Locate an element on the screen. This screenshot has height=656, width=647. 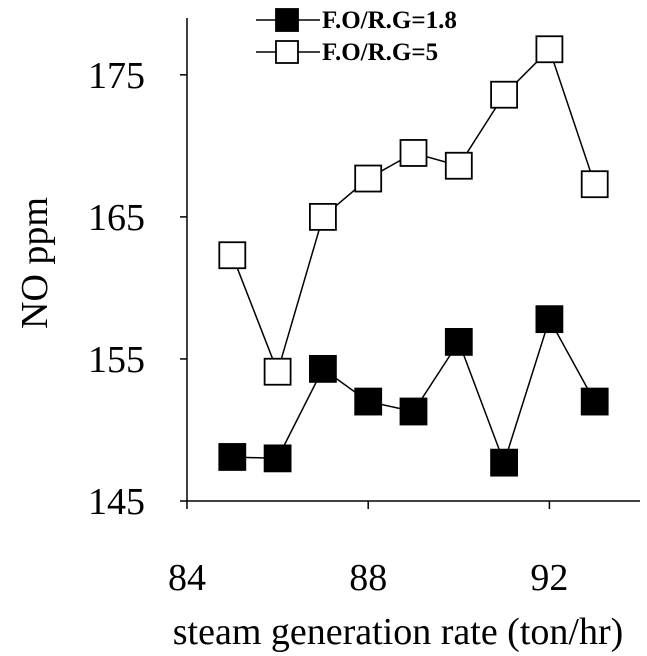
x-tick-label: 84 is located at coordinates (187, 578).